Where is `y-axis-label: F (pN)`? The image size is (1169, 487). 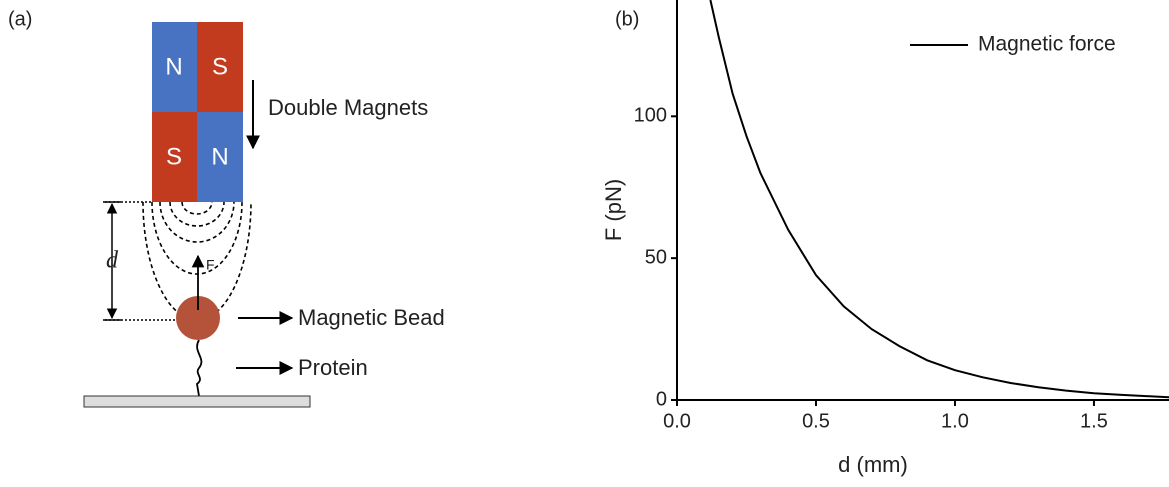 y-axis-label: F (pN) is located at coordinates (613, 210).